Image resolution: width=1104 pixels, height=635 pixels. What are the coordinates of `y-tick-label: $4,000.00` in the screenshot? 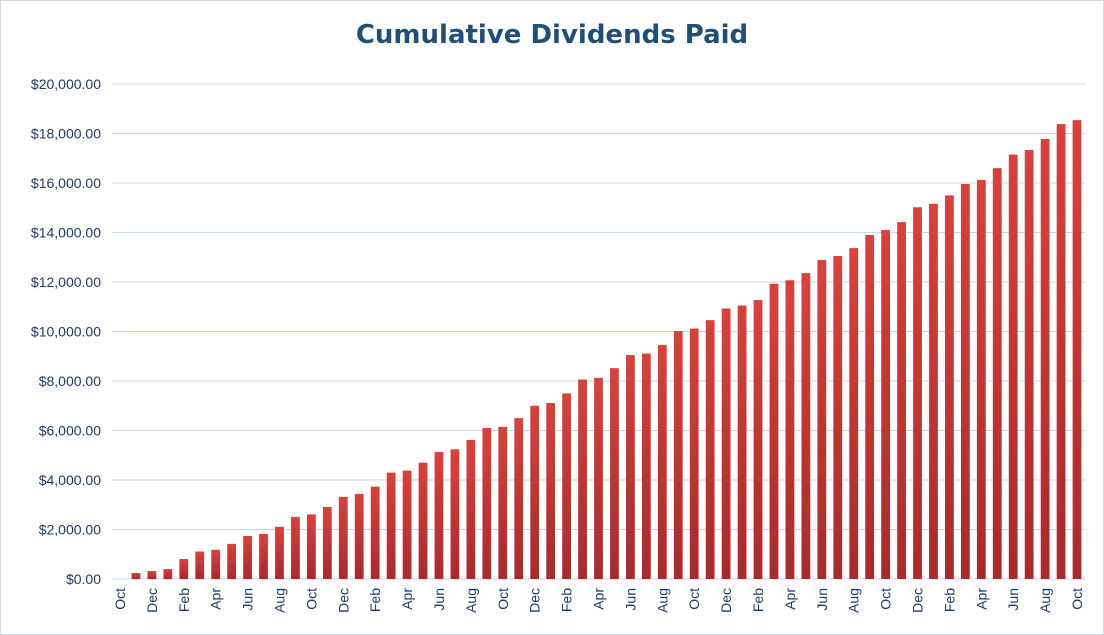 It's located at (70, 480).